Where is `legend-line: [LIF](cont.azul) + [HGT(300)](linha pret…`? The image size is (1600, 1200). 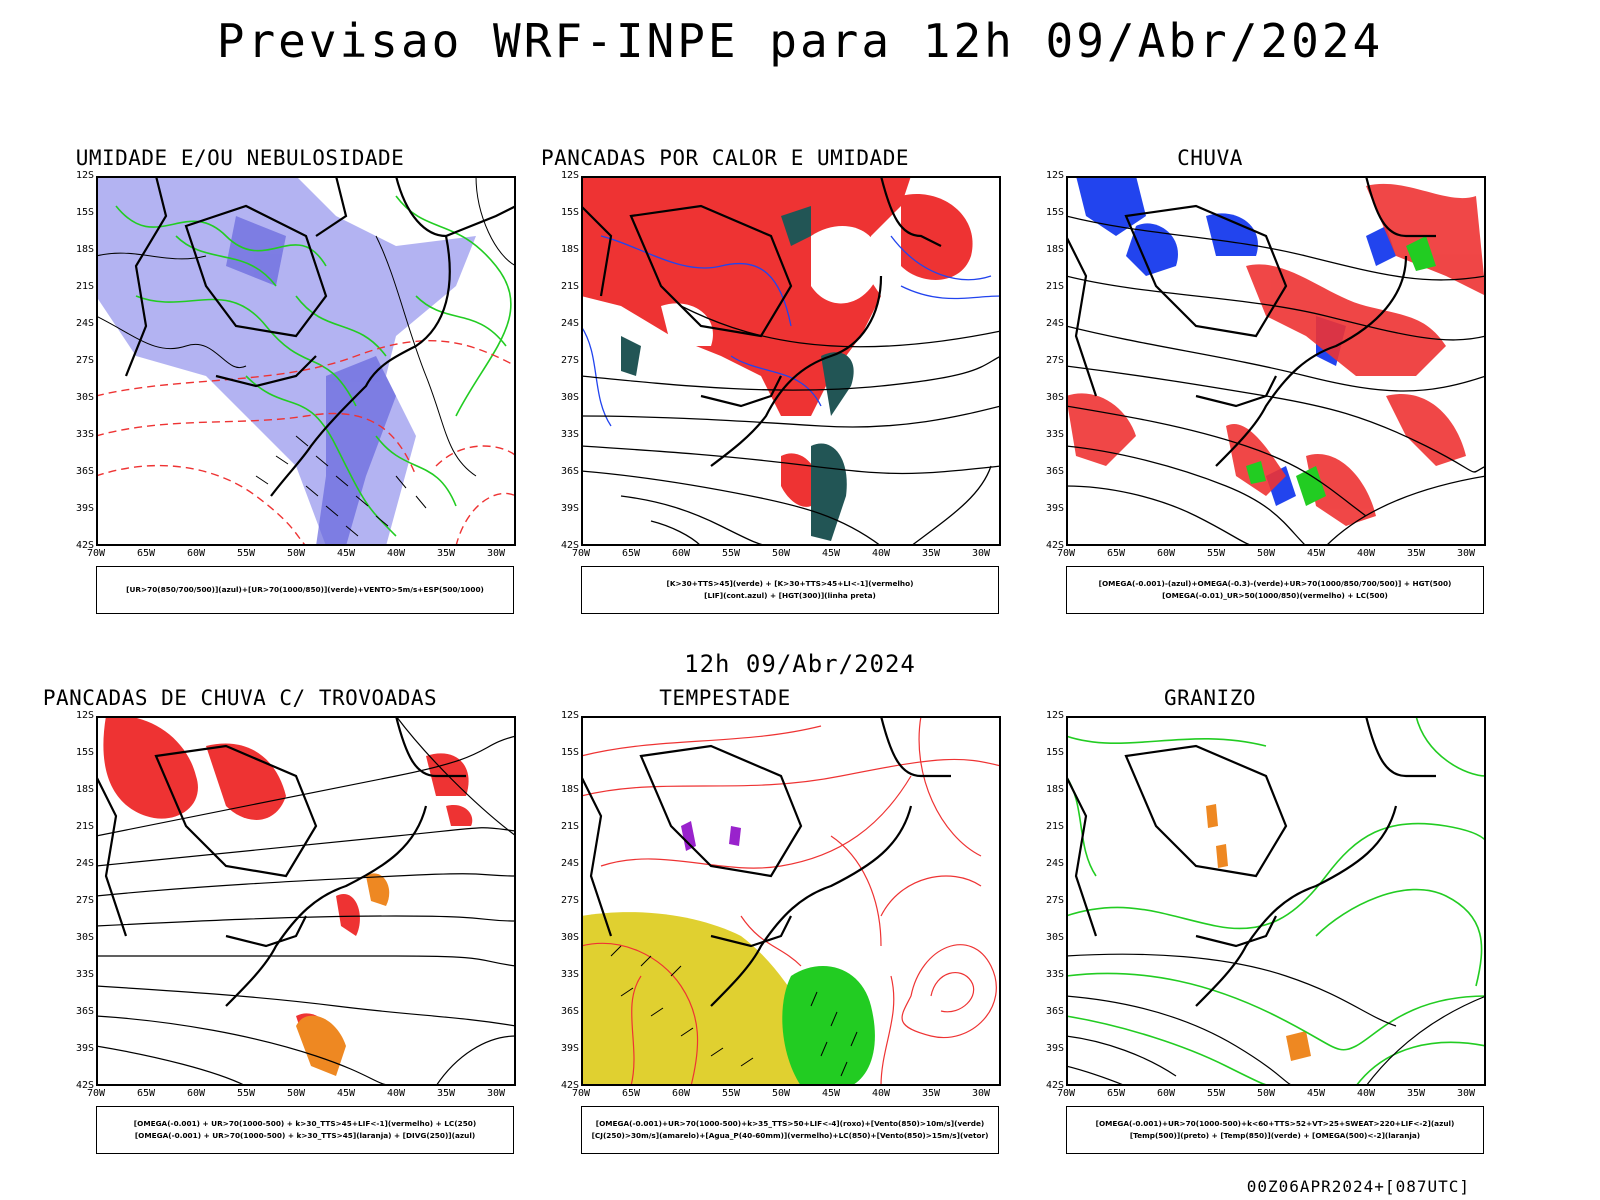
legend-line: [LIF](cont.azul) + [HGT(300)](linha pret… is located at coordinates (790, 595).